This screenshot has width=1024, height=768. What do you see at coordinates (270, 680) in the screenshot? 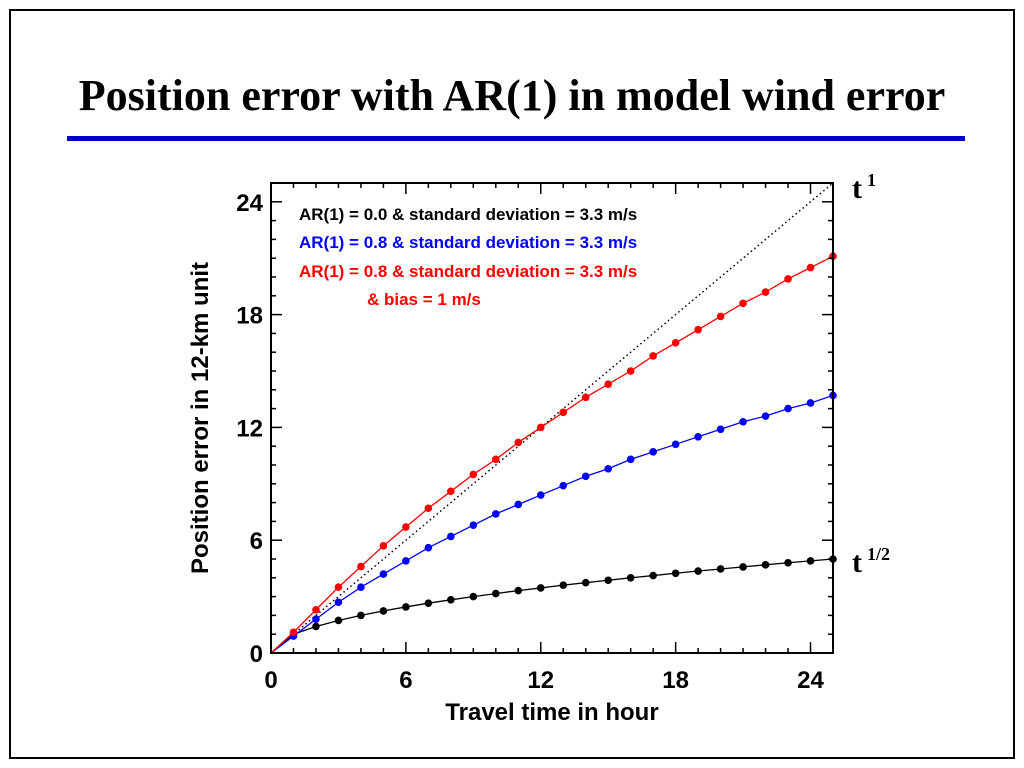
I see `x-tick-label: 0` at bounding box center [270, 680].